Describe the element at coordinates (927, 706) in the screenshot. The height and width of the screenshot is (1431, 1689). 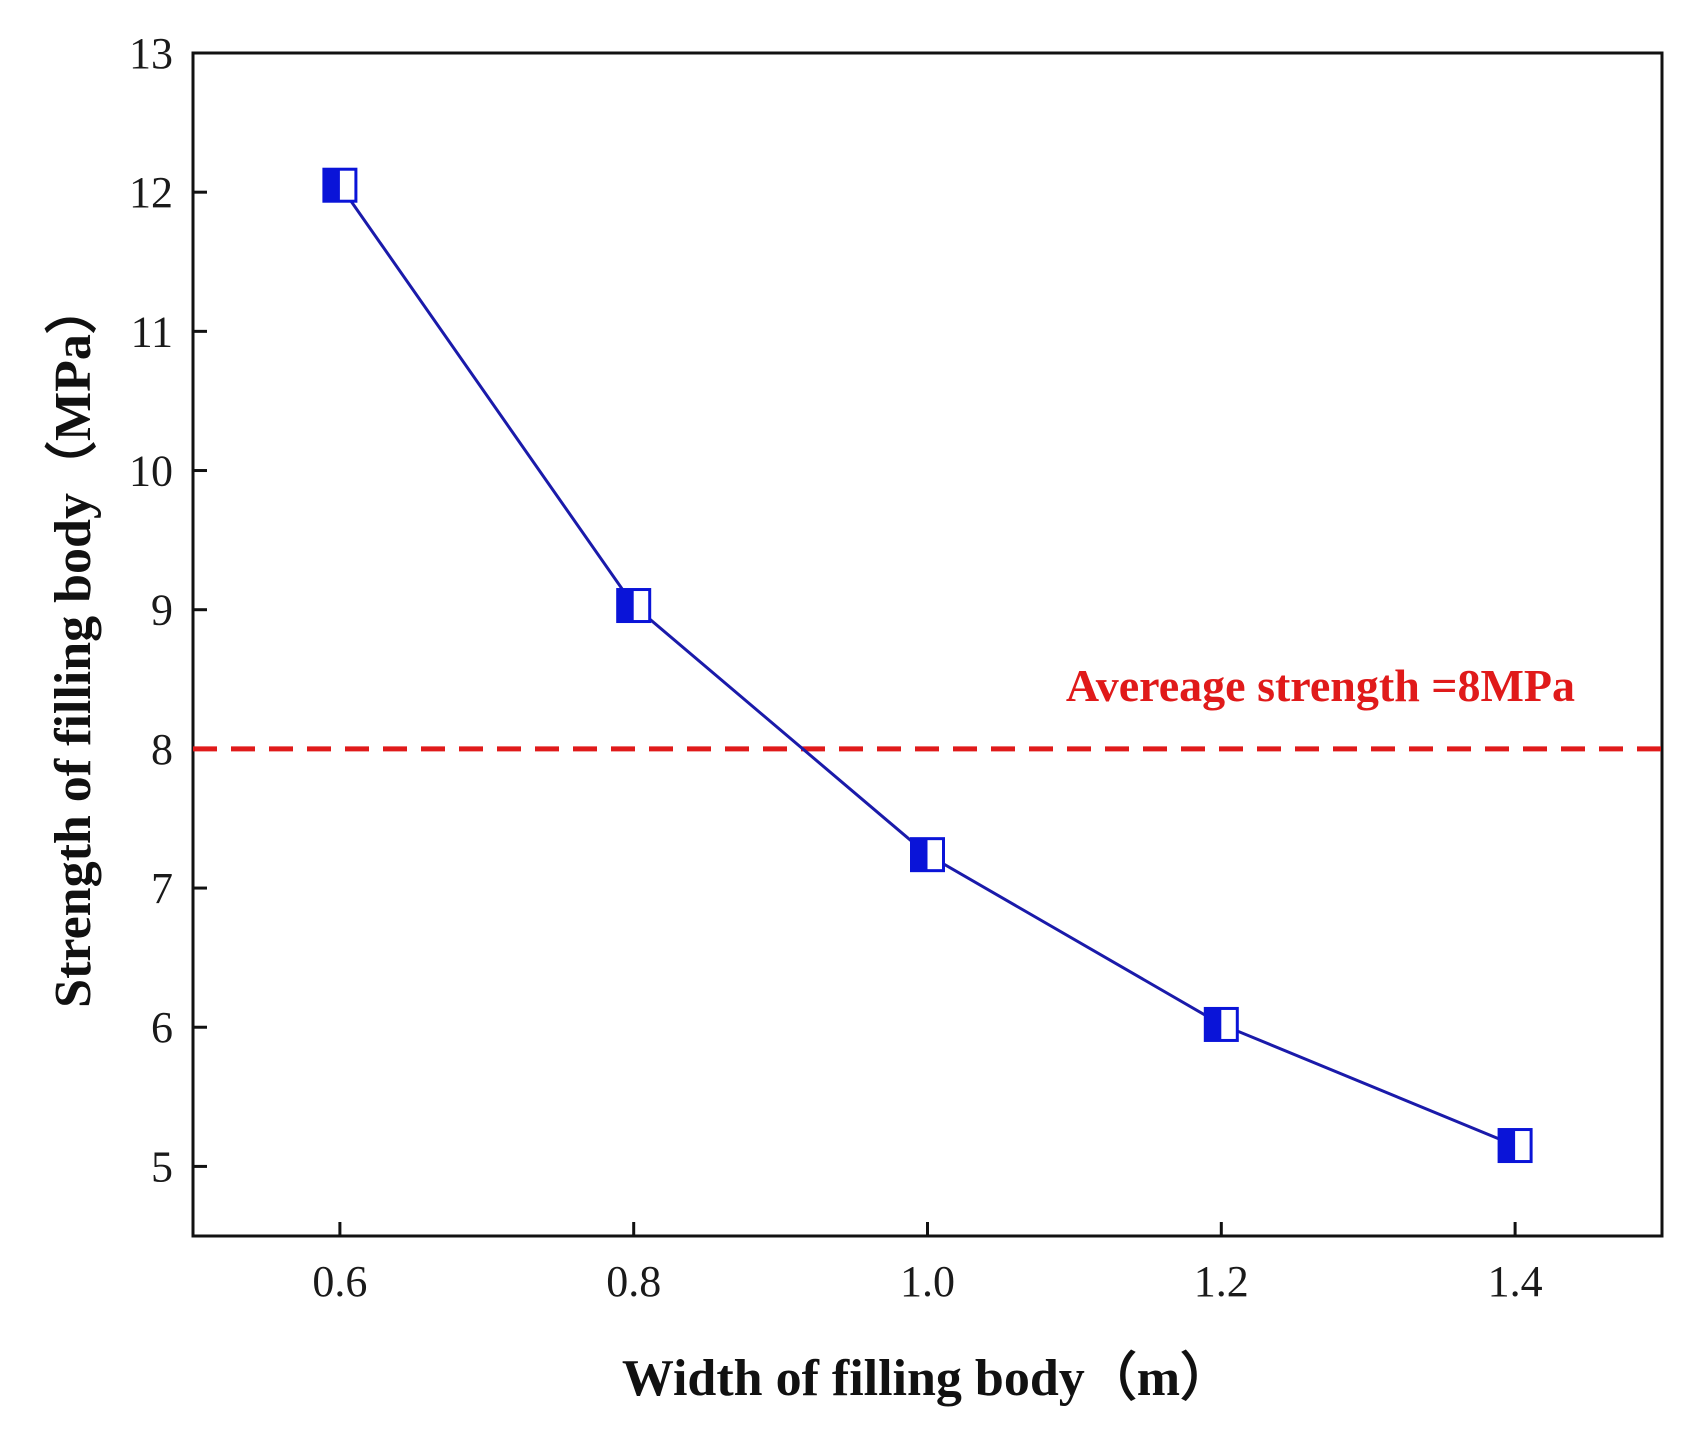
I see `reference-line-group: Avereage strength =8MPa` at that location.